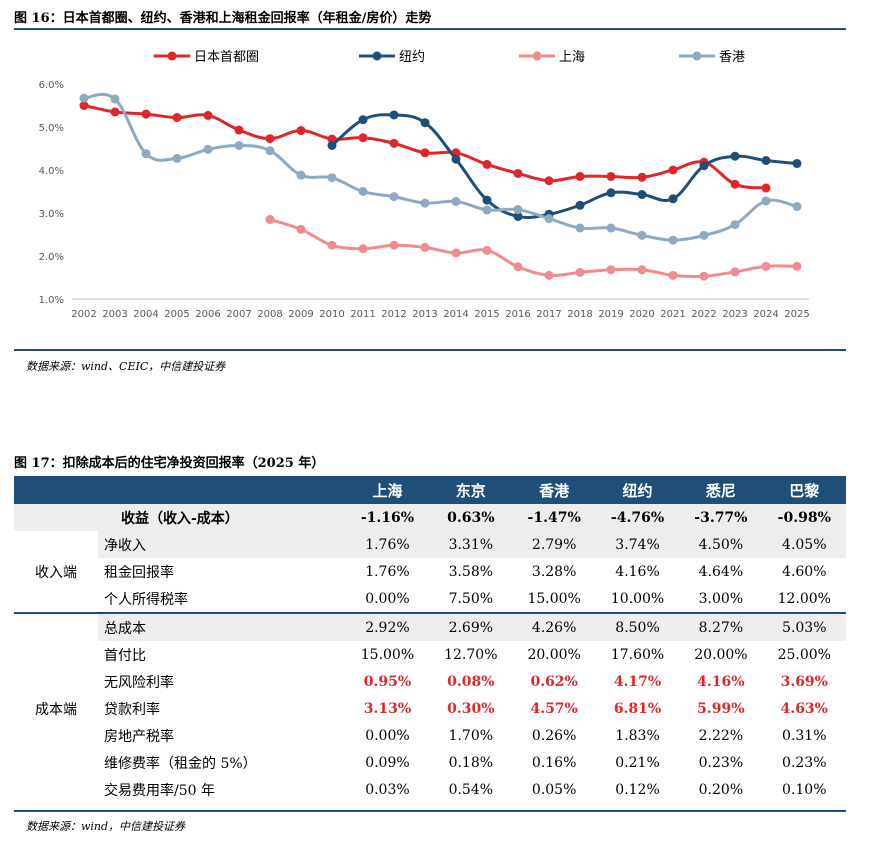 Image resolution: width=889 pixels, height=852 pixels. Describe the element at coordinates (637, 789) in the screenshot. I see `table-cell: 0.12%` at that location.